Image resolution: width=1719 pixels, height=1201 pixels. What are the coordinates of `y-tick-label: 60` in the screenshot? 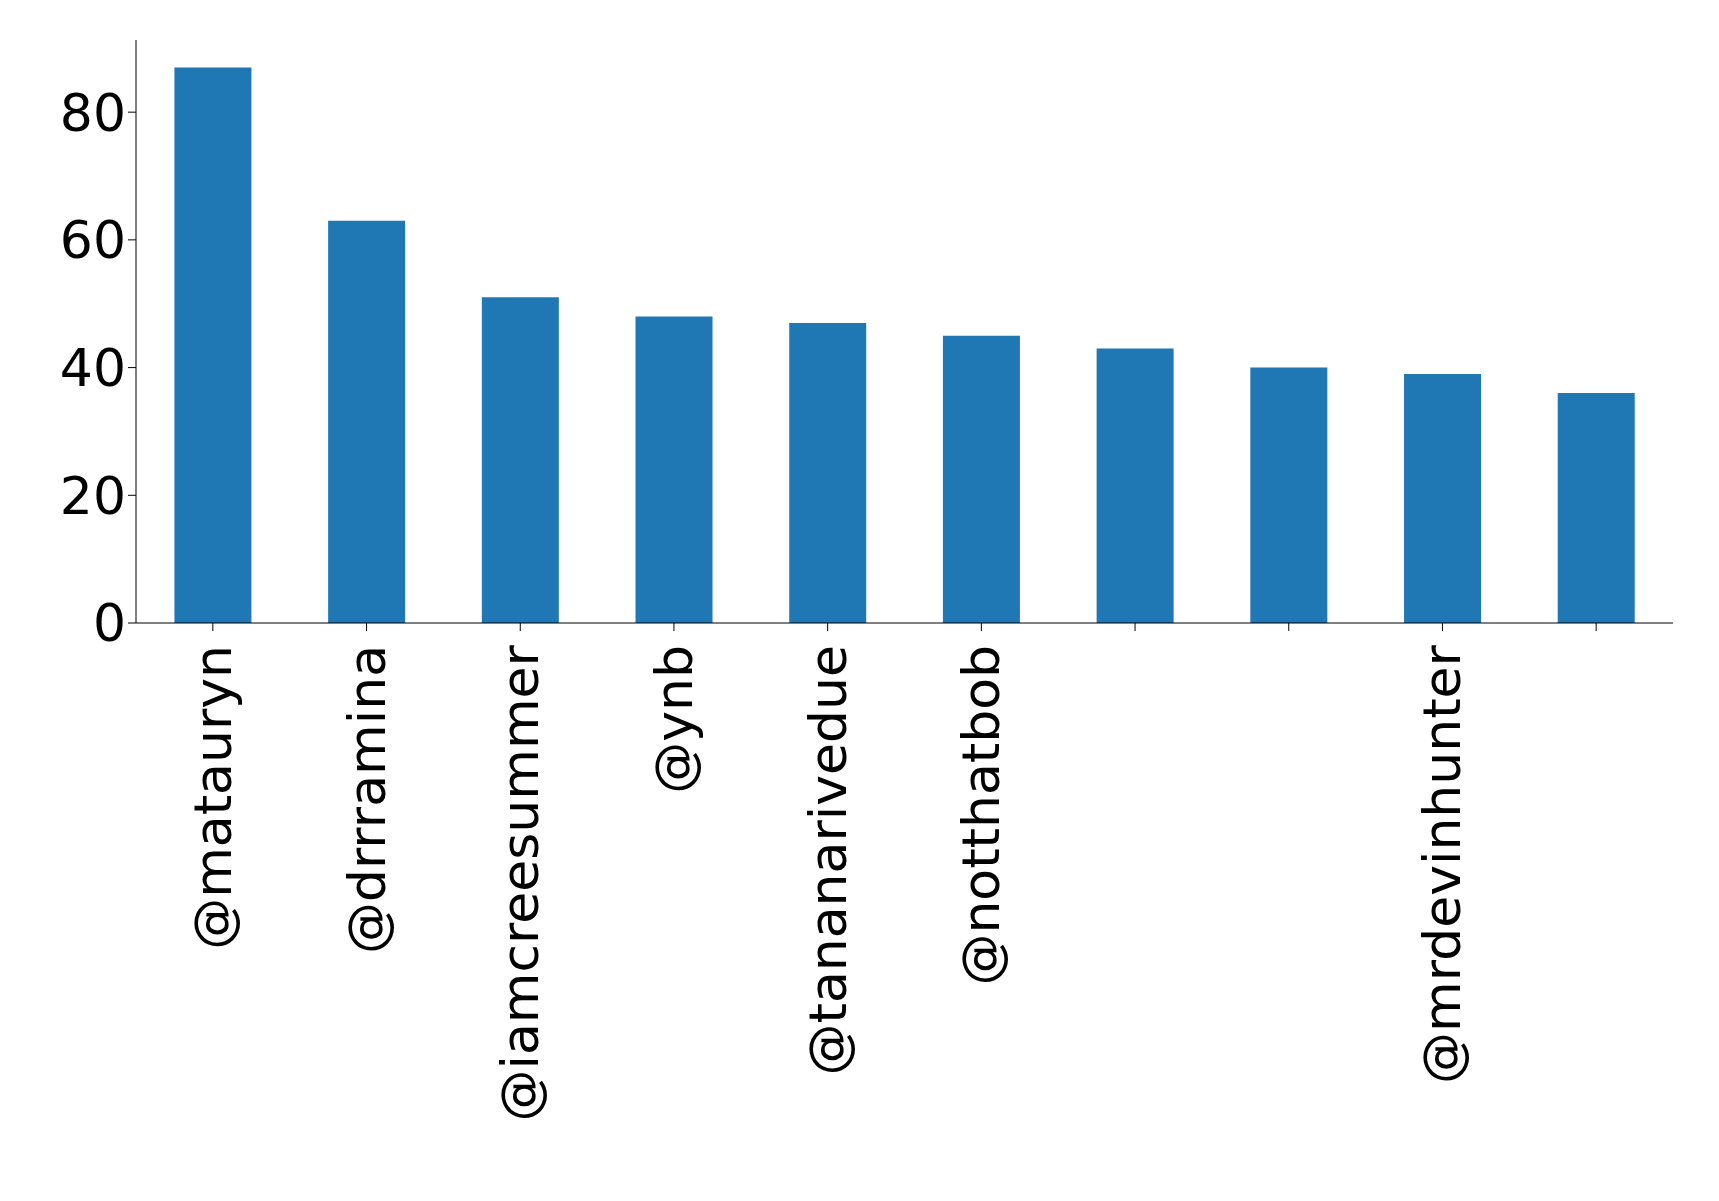 It's located at (92, 240).